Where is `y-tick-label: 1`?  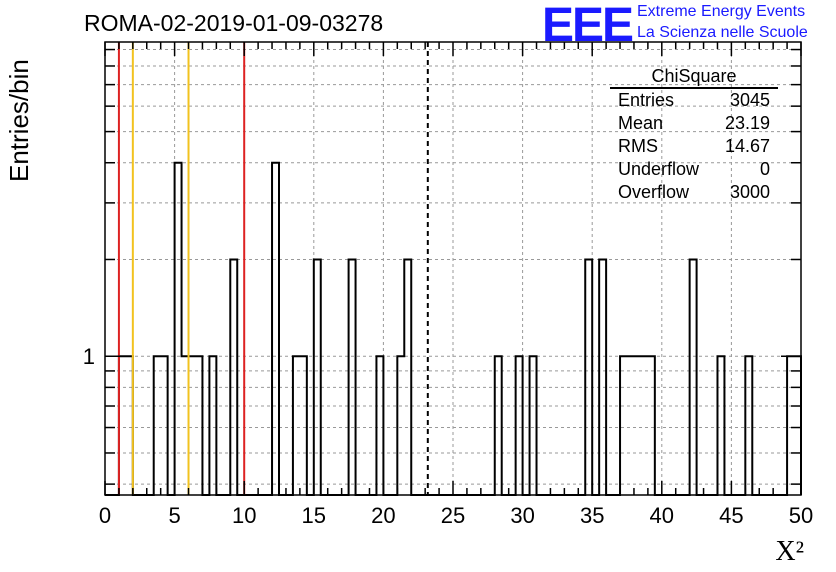 y-tick-label: 1 is located at coordinates (89, 356).